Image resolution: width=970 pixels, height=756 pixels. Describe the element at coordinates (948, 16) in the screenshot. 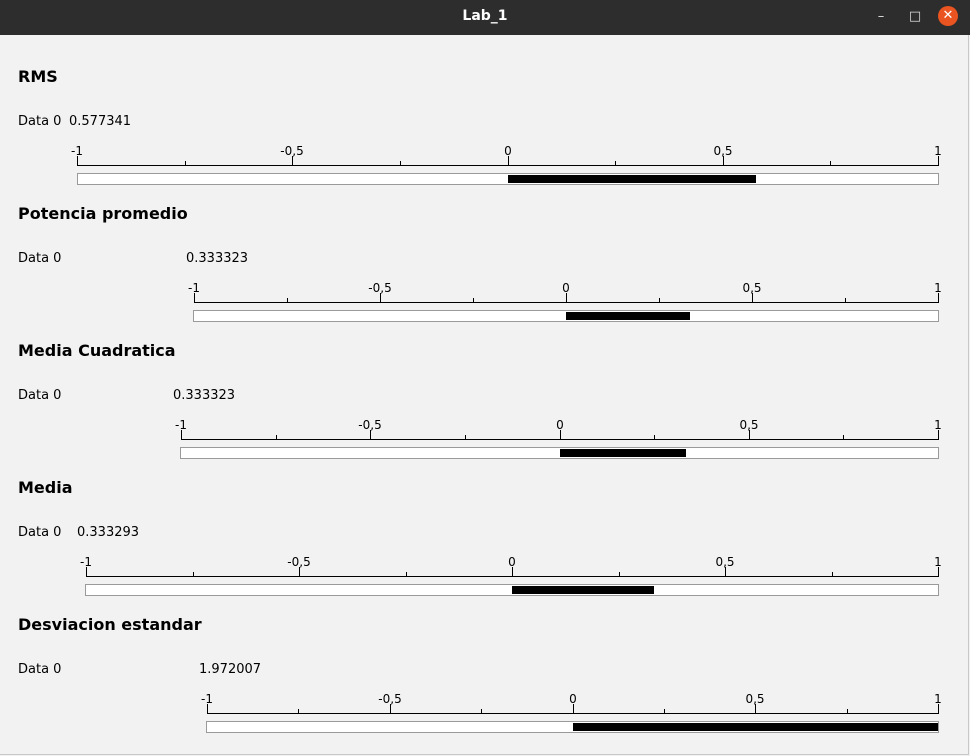

I see `close-icon: ✕` at that location.